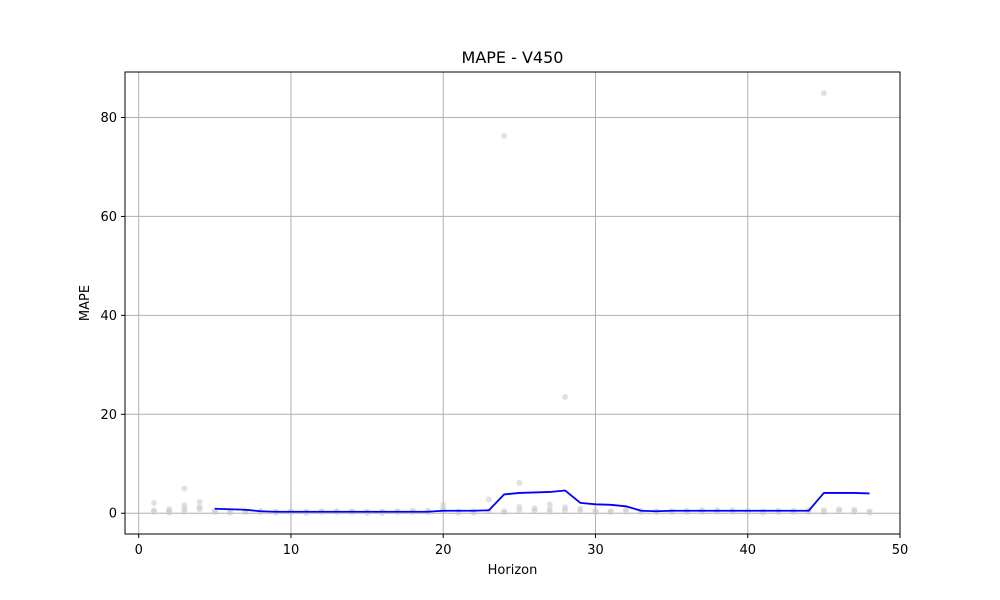 Image resolution: width=1000 pixels, height=600 pixels. I want to click on chart-title: MAPE - V450, so click(513, 57).